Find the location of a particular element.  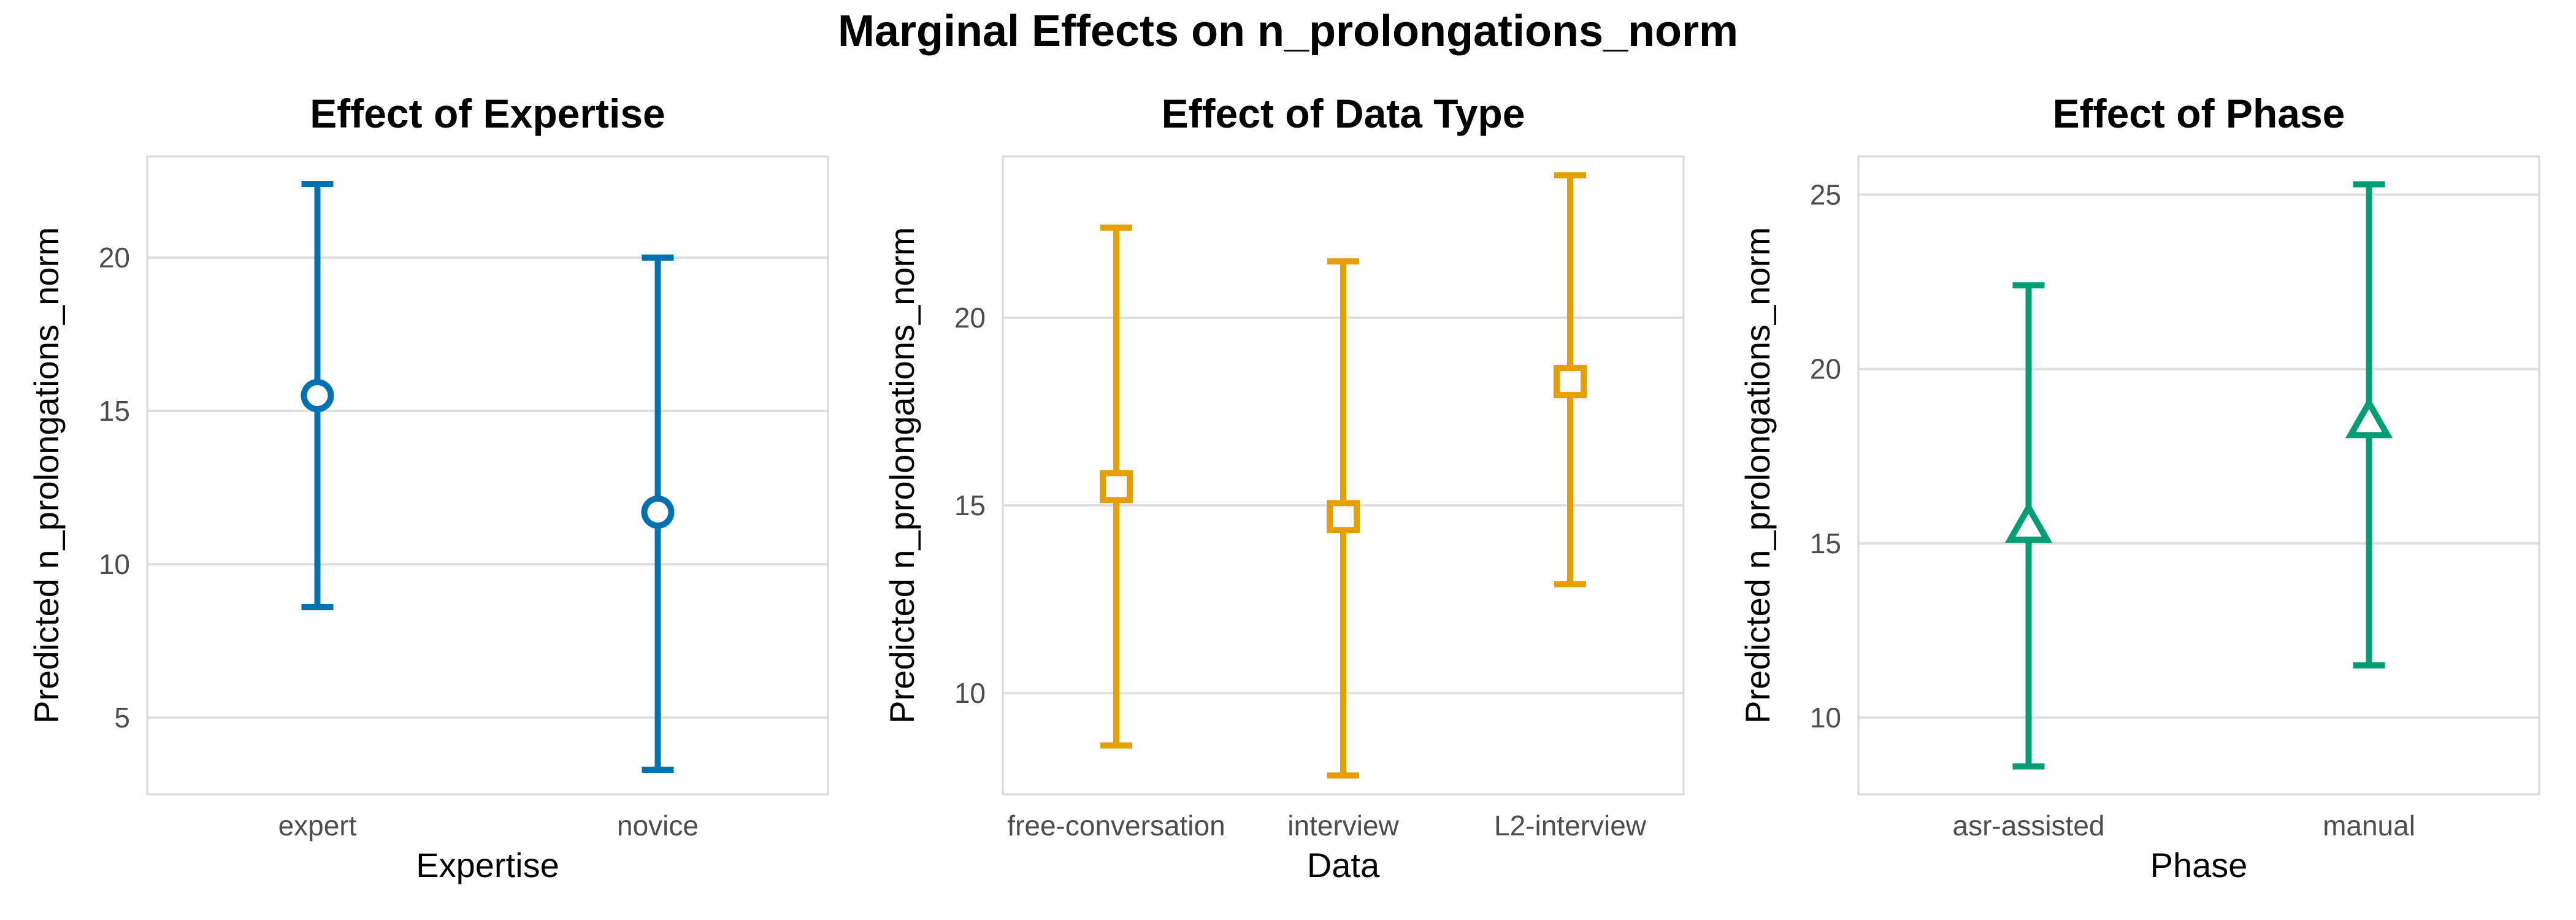

panel-3-xlabel: Phase is located at coordinates (2199, 865).